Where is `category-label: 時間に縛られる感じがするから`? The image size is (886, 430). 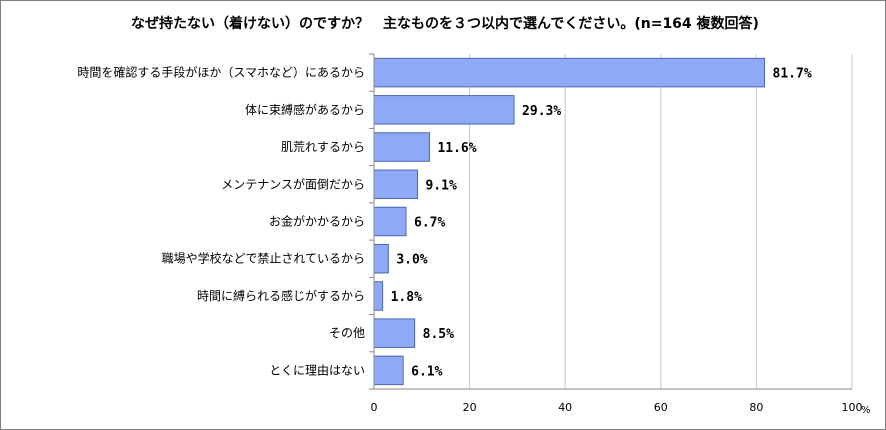
category-label: 時間に縛られる感じがするから is located at coordinates (281, 295).